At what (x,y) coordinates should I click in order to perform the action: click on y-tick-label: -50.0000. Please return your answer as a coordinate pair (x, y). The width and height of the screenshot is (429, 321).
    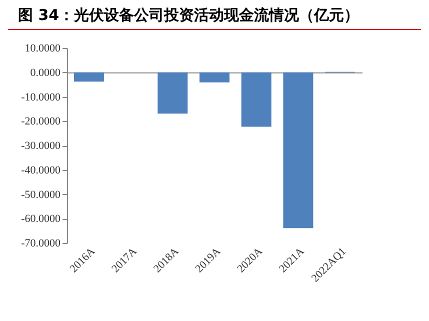
    Looking at the image, I should click on (41, 194).